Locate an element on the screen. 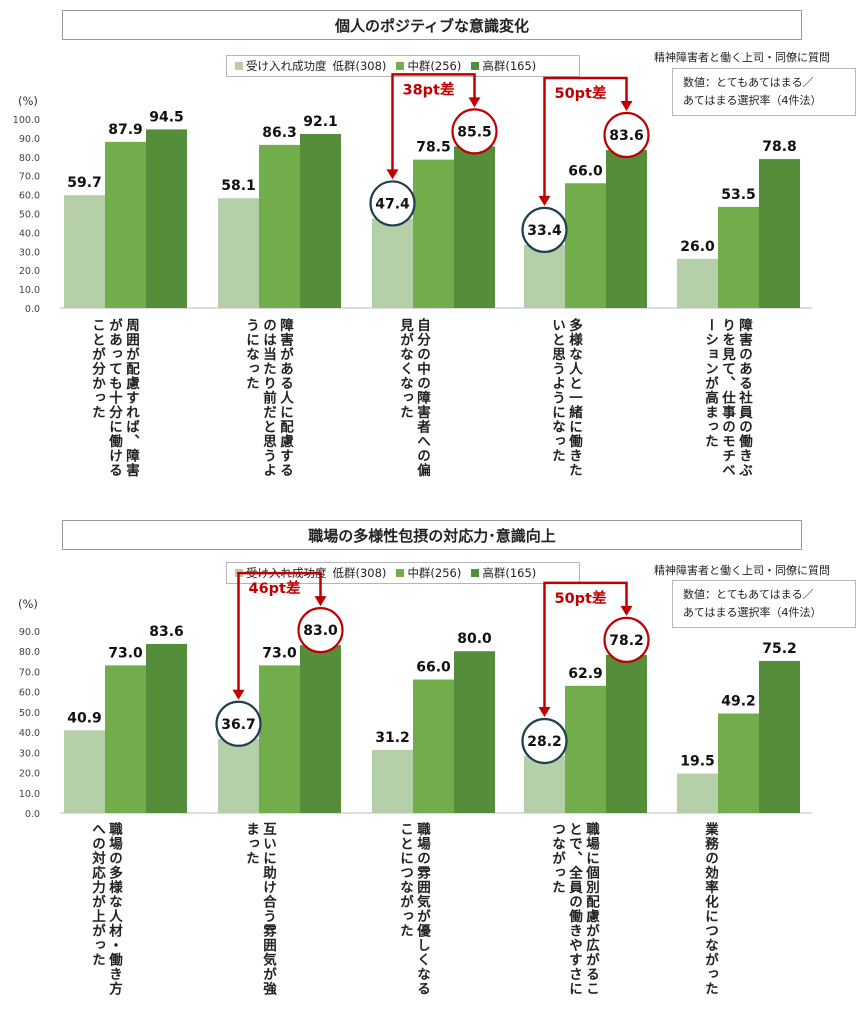  chart1-legend: 受け入れ成功度 低群(308) 中群(256) 高群(165) is located at coordinates (403, 66).